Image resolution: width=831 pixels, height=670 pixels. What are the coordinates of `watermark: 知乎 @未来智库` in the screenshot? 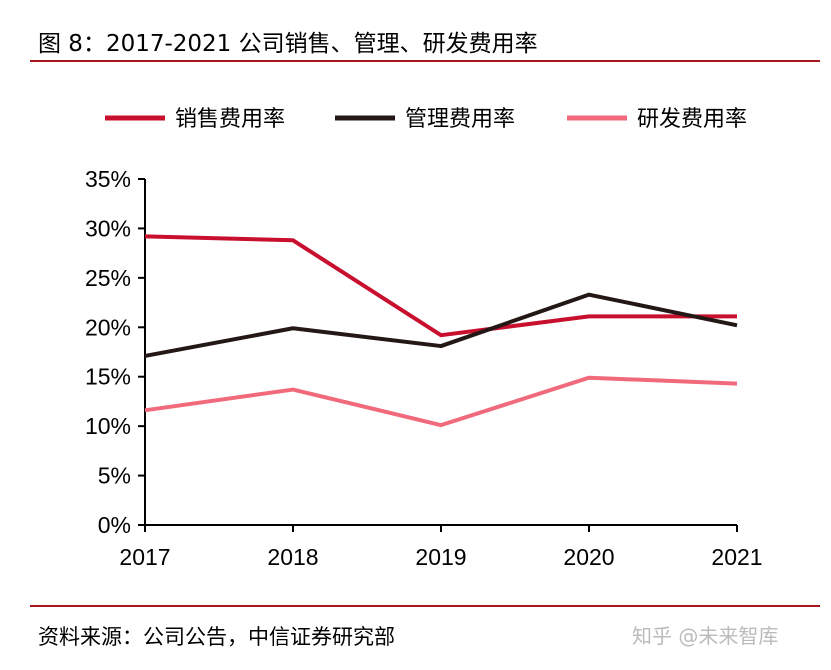 It's located at (705, 636).